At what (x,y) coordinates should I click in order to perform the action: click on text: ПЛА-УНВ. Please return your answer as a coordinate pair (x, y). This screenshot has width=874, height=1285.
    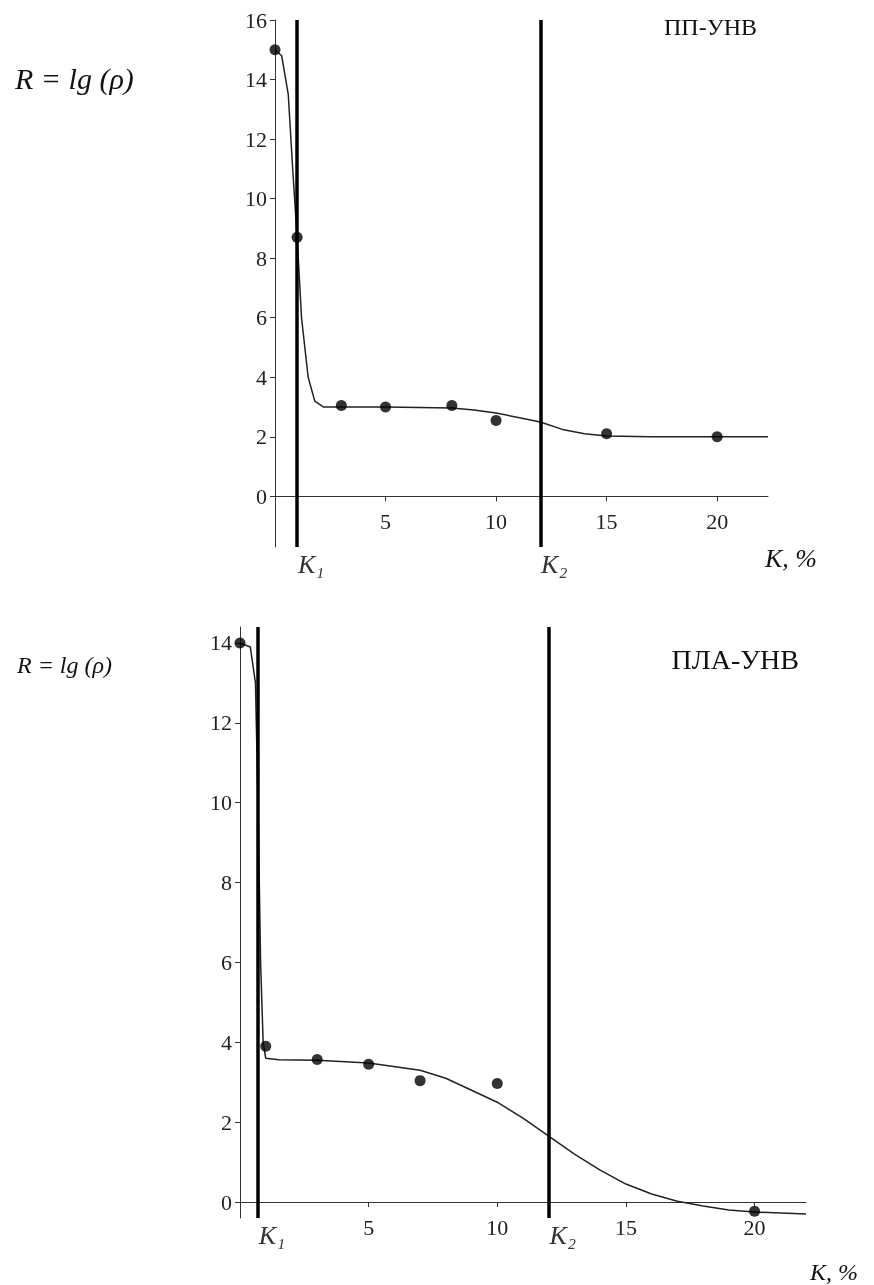
    Looking at the image, I should click on (735, 659).